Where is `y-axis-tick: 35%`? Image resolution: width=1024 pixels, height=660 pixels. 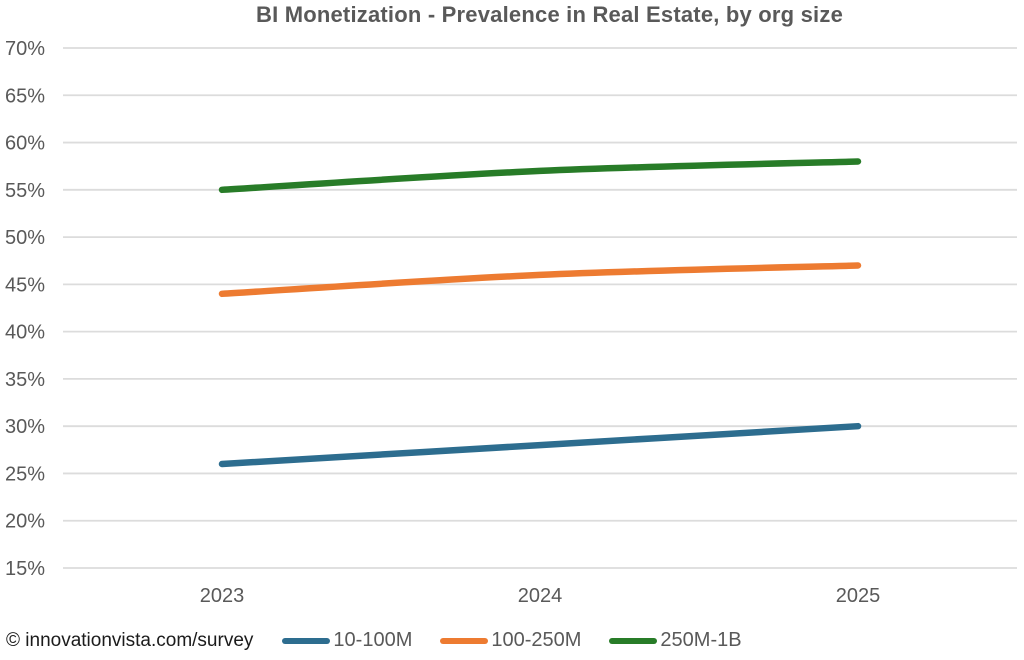 y-axis-tick: 35% is located at coordinates (25, 380).